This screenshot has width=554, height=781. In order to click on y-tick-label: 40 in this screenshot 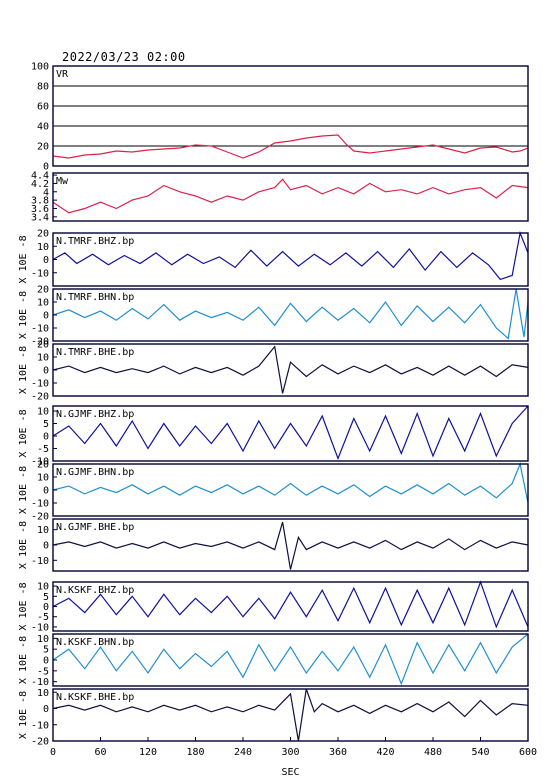, I will do `click(43, 127)`.